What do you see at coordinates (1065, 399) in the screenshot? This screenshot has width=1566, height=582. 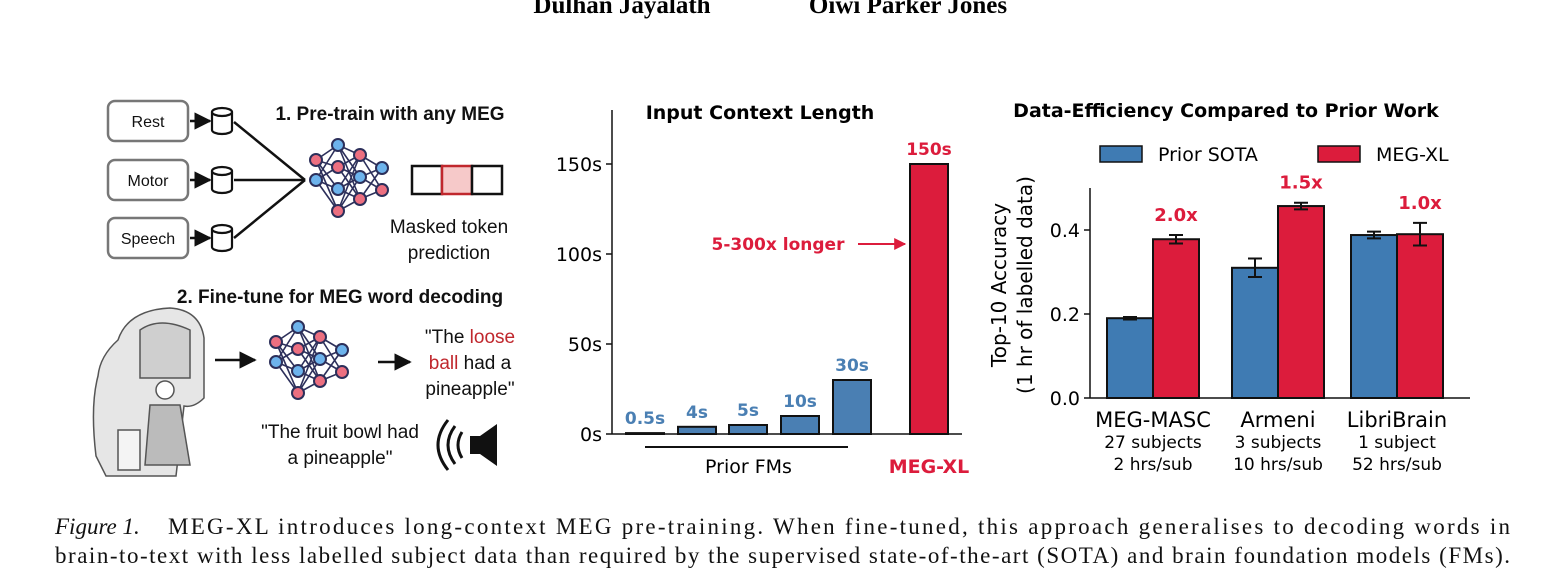 I see `y-tick-label: 0.0` at bounding box center [1065, 399].